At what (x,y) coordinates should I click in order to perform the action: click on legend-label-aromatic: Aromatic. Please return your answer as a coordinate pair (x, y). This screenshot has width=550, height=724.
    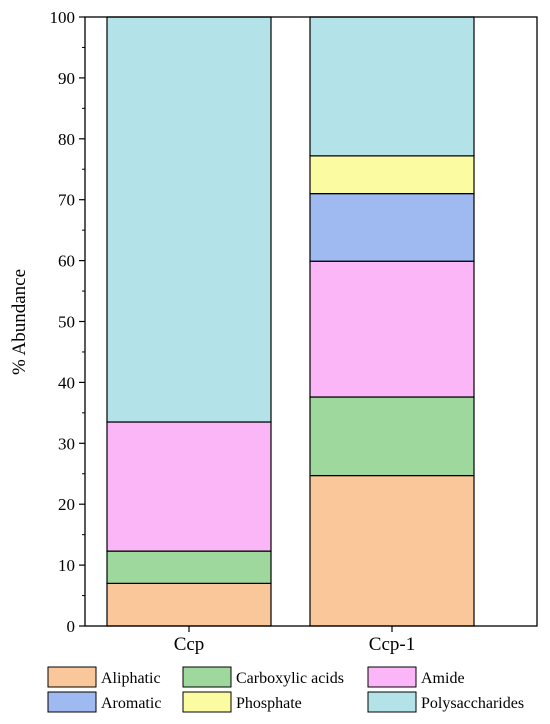
    Looking at the image, I should click on (131, 703).